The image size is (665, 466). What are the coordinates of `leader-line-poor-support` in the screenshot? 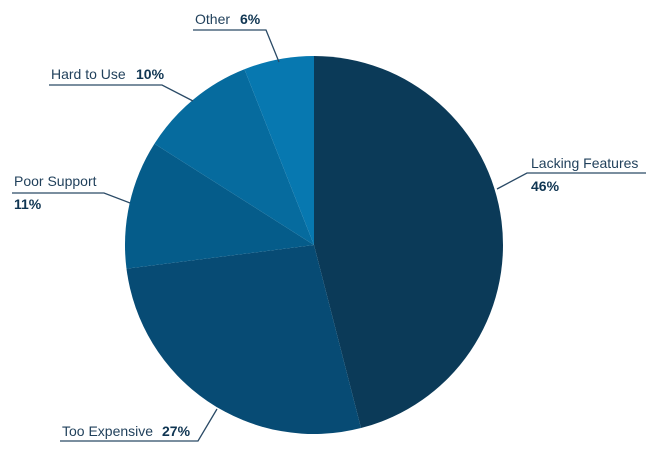 It's located at (71, 198).